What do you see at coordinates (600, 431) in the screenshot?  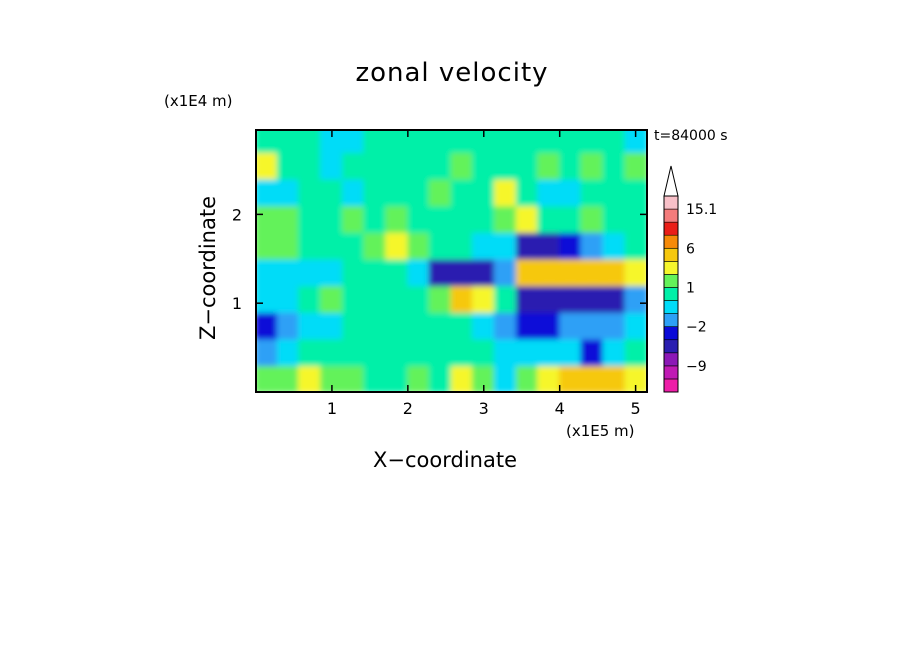 I see `x-axis-scale-label: (x1E5 m)` at bounding box center [600, 431].